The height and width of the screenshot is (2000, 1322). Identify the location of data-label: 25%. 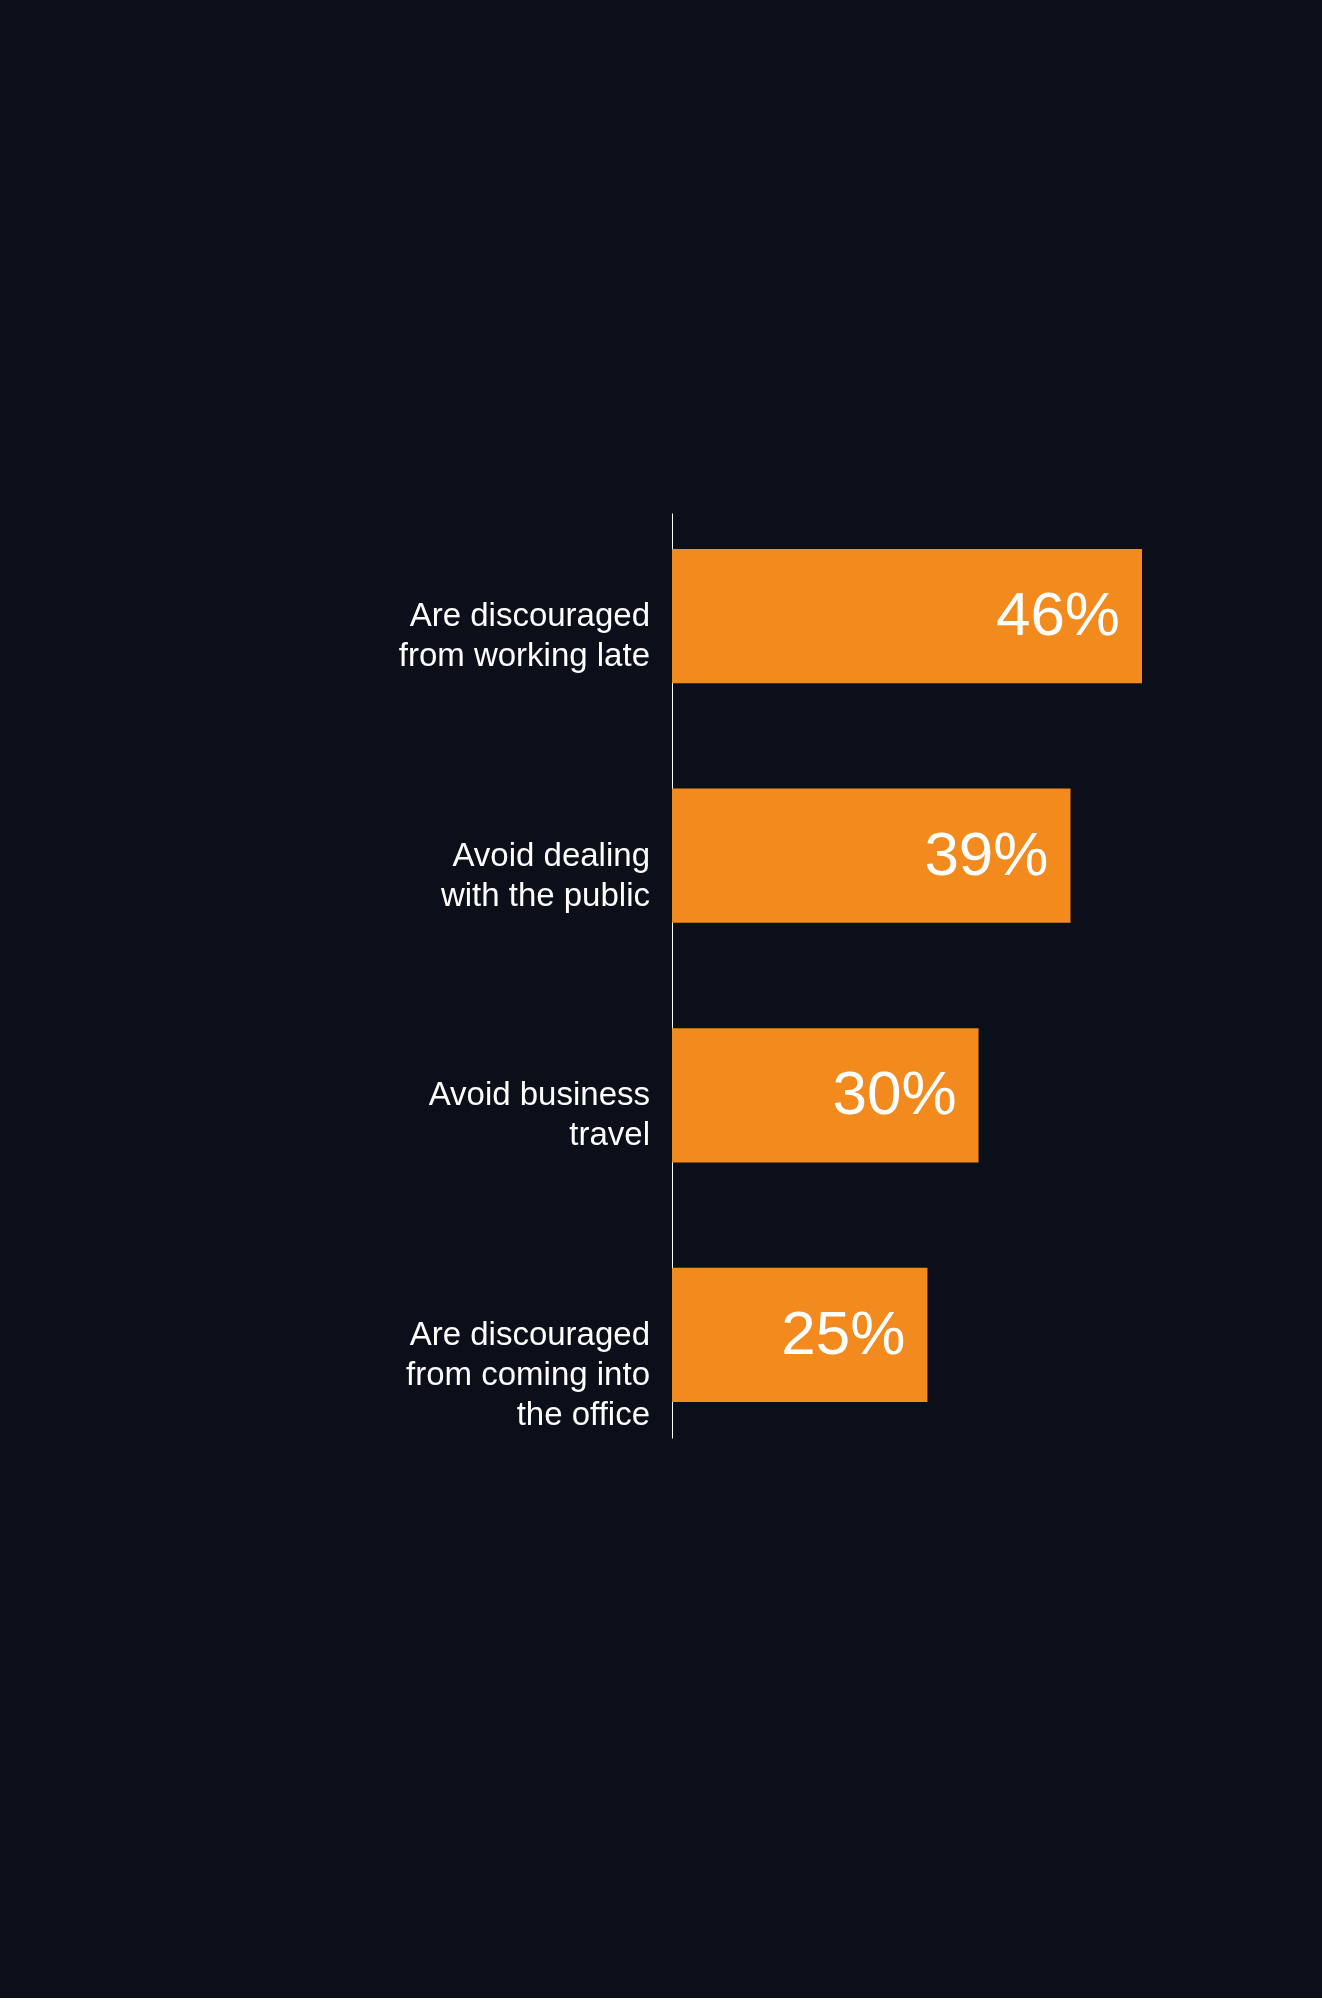
(843, 1332).